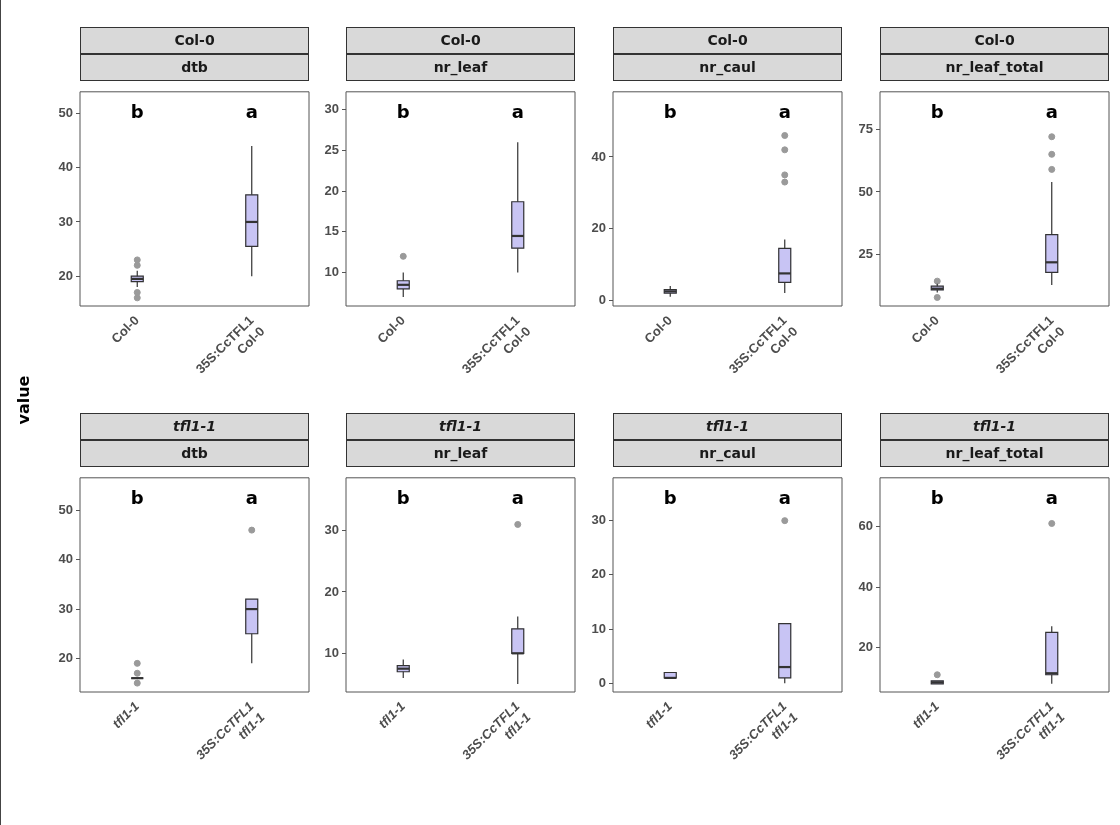 The height and width of the screenshot is (825, 1120). Describe the element at coordinates (23, 400) in the screenshot. I see `y-axis-title: value` at that location.